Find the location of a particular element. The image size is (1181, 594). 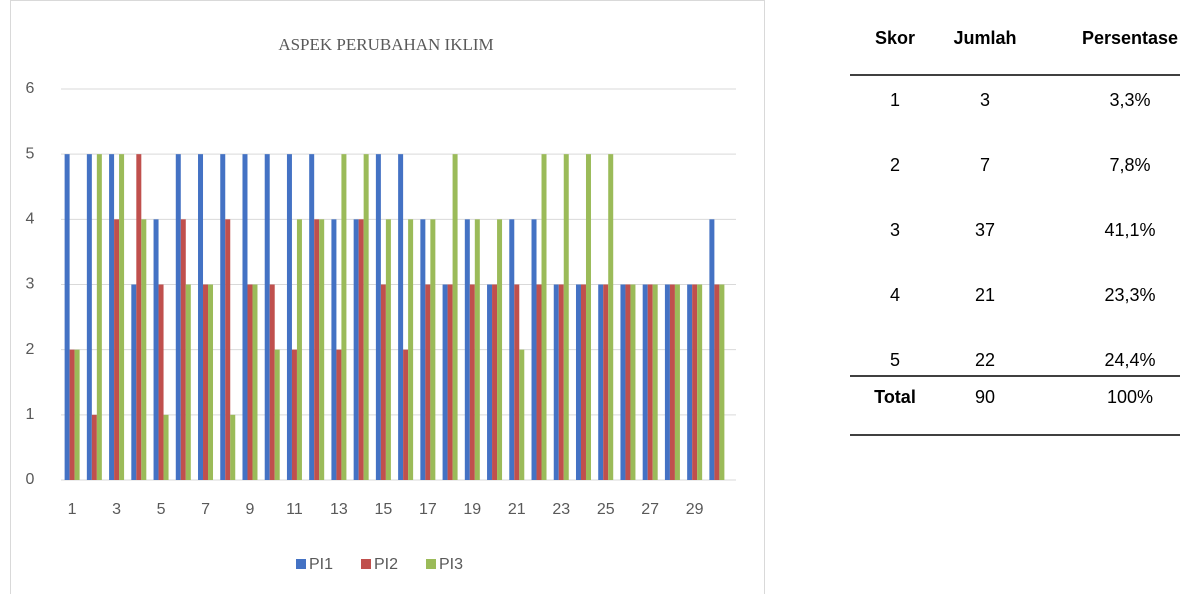

table-total: Total is located at coordinates (895, 397).